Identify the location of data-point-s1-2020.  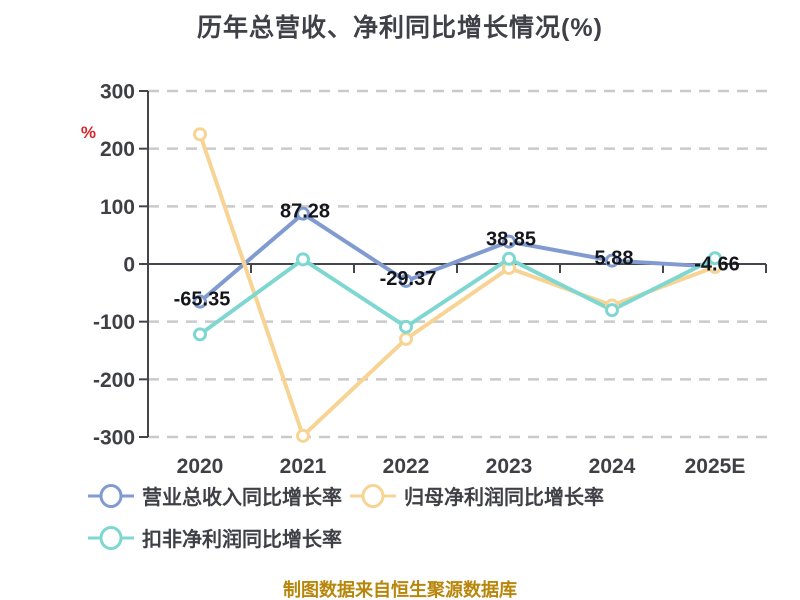
(200, 134).